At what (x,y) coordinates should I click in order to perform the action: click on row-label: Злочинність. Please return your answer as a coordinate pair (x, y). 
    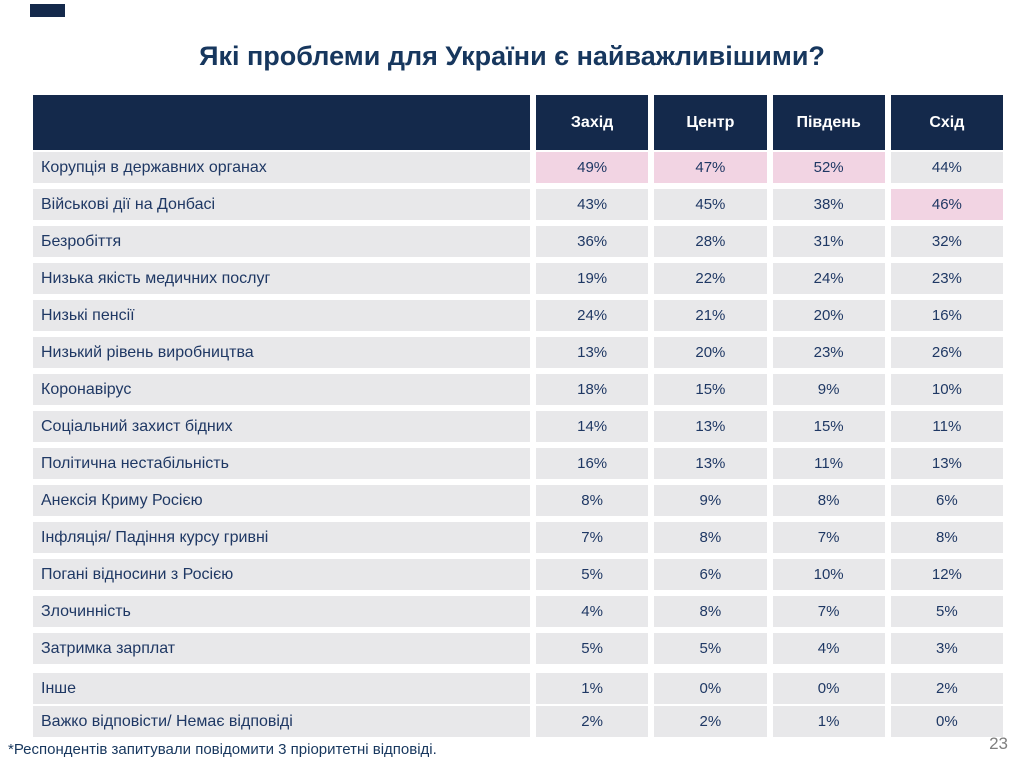
    Looking at the image, I should click on (281, 611).